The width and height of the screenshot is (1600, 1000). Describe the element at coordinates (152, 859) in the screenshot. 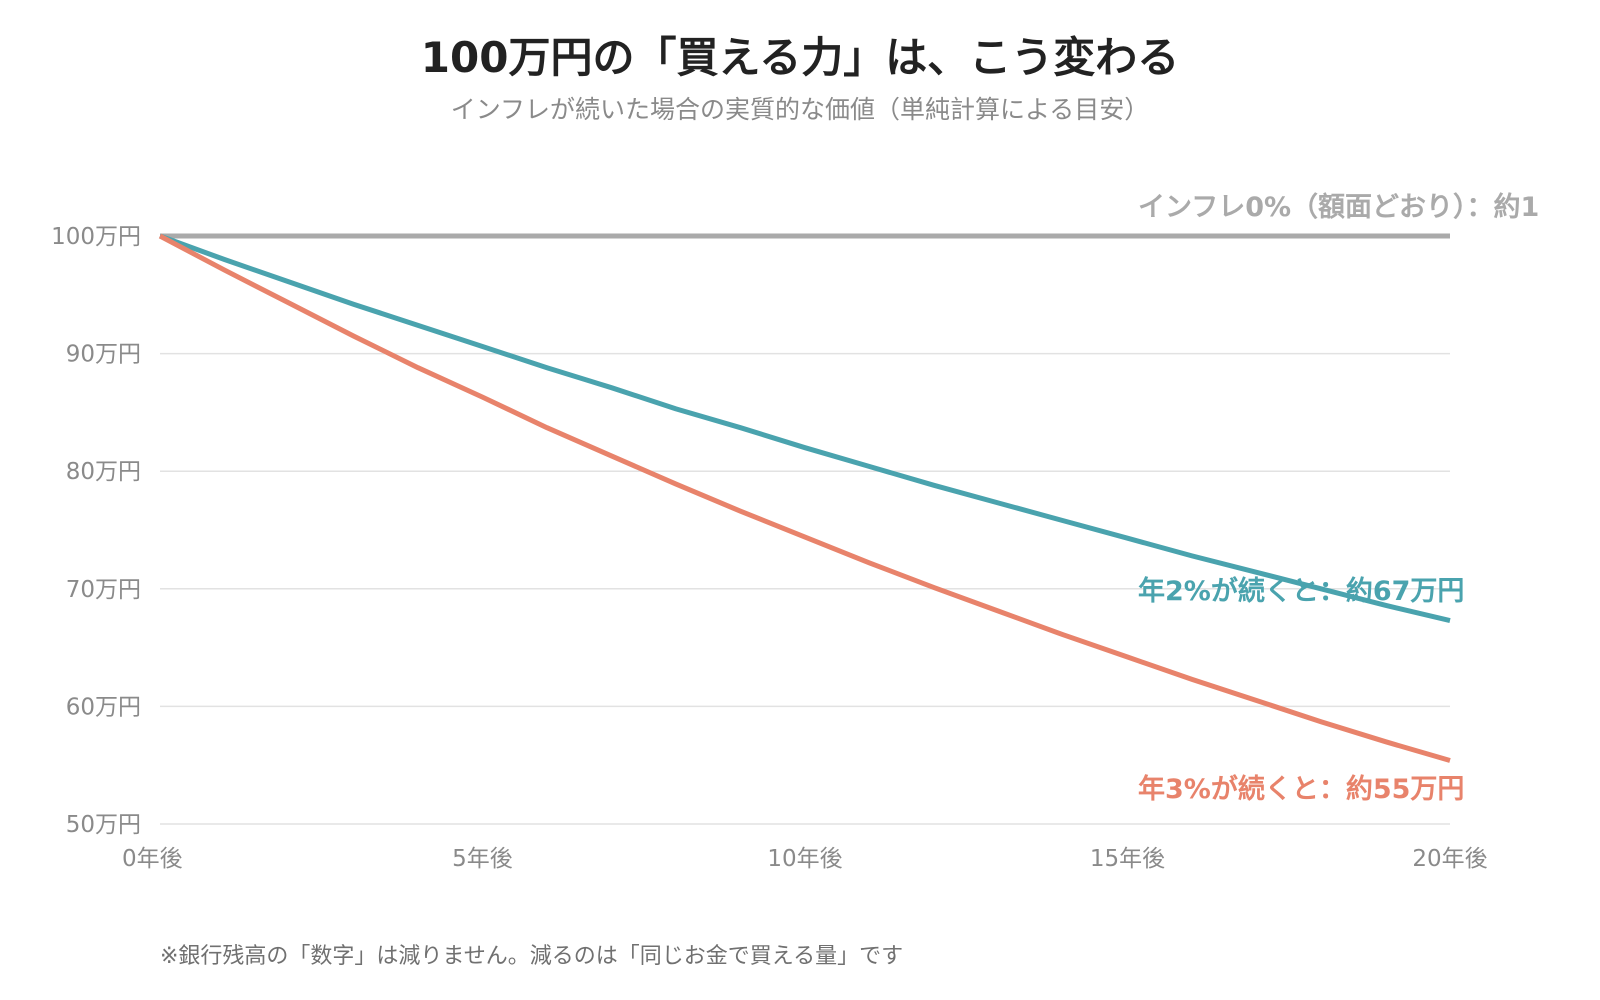

I see `x-tick-label: 0年後` at that location.